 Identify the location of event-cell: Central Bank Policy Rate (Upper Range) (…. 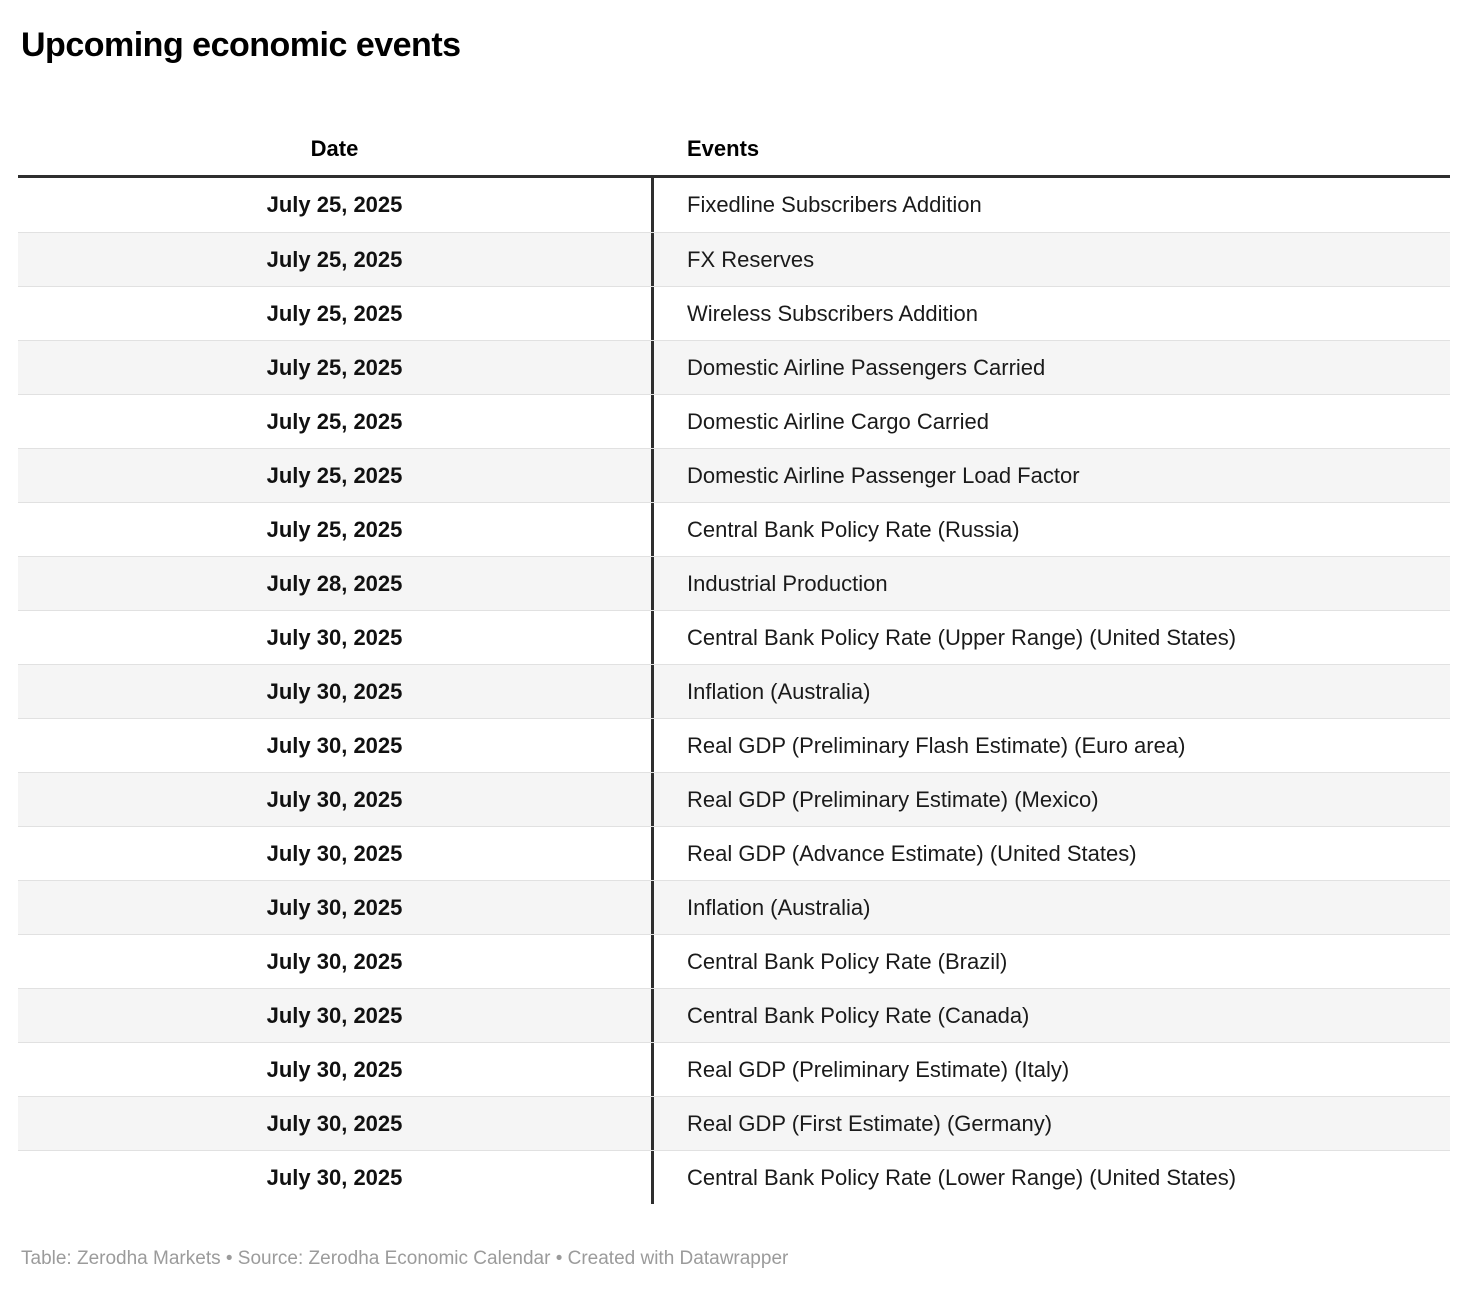
(1050, 637).